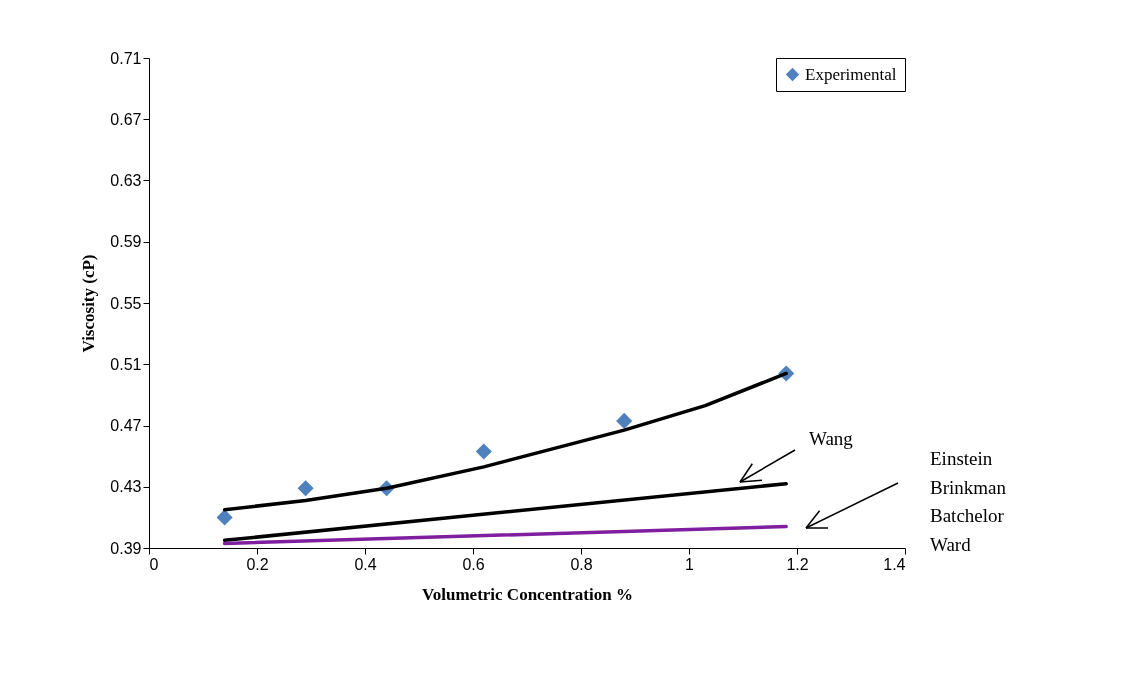  Describe the element at coordinates (126, 364) in the screenshot. I see `y-tick-label: 0.51` at that location.